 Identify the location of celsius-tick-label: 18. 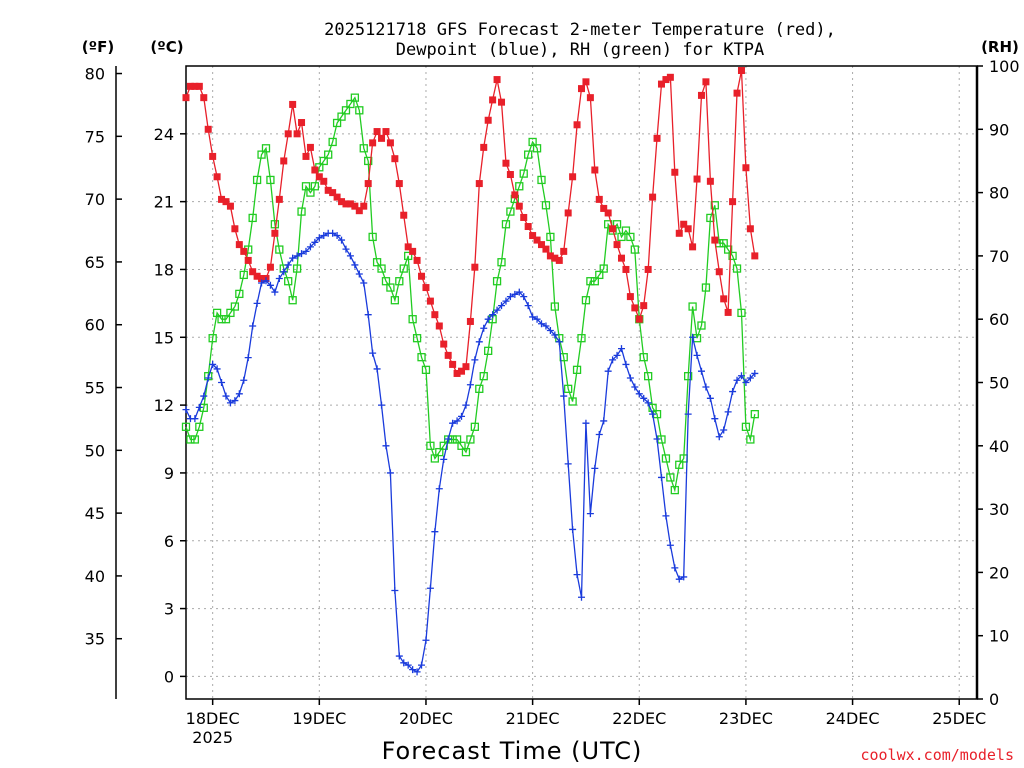
(164, 269).